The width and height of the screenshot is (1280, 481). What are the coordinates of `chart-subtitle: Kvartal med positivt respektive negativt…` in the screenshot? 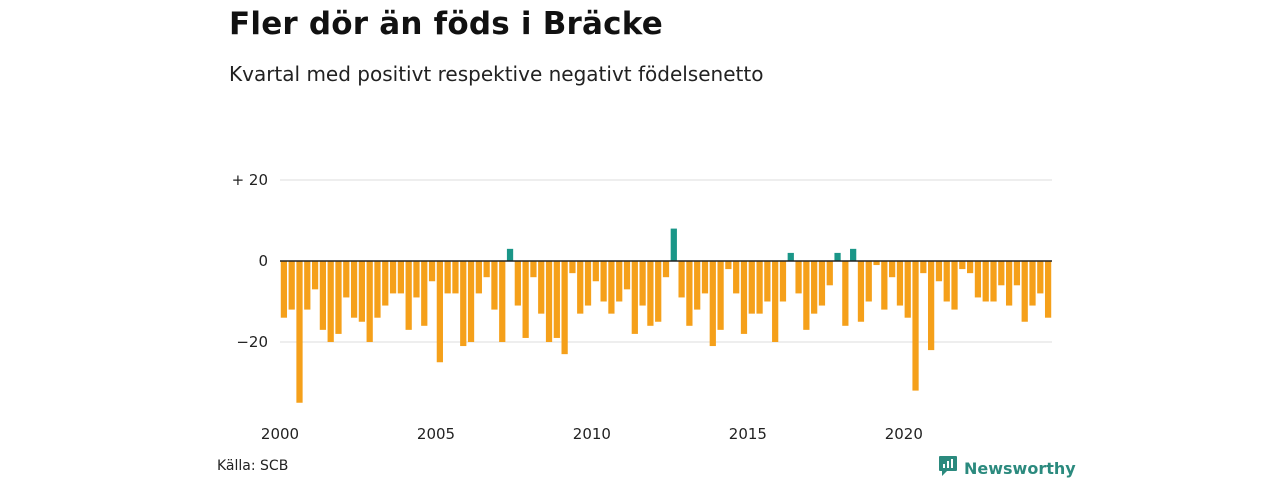 It's located at (496, 74).